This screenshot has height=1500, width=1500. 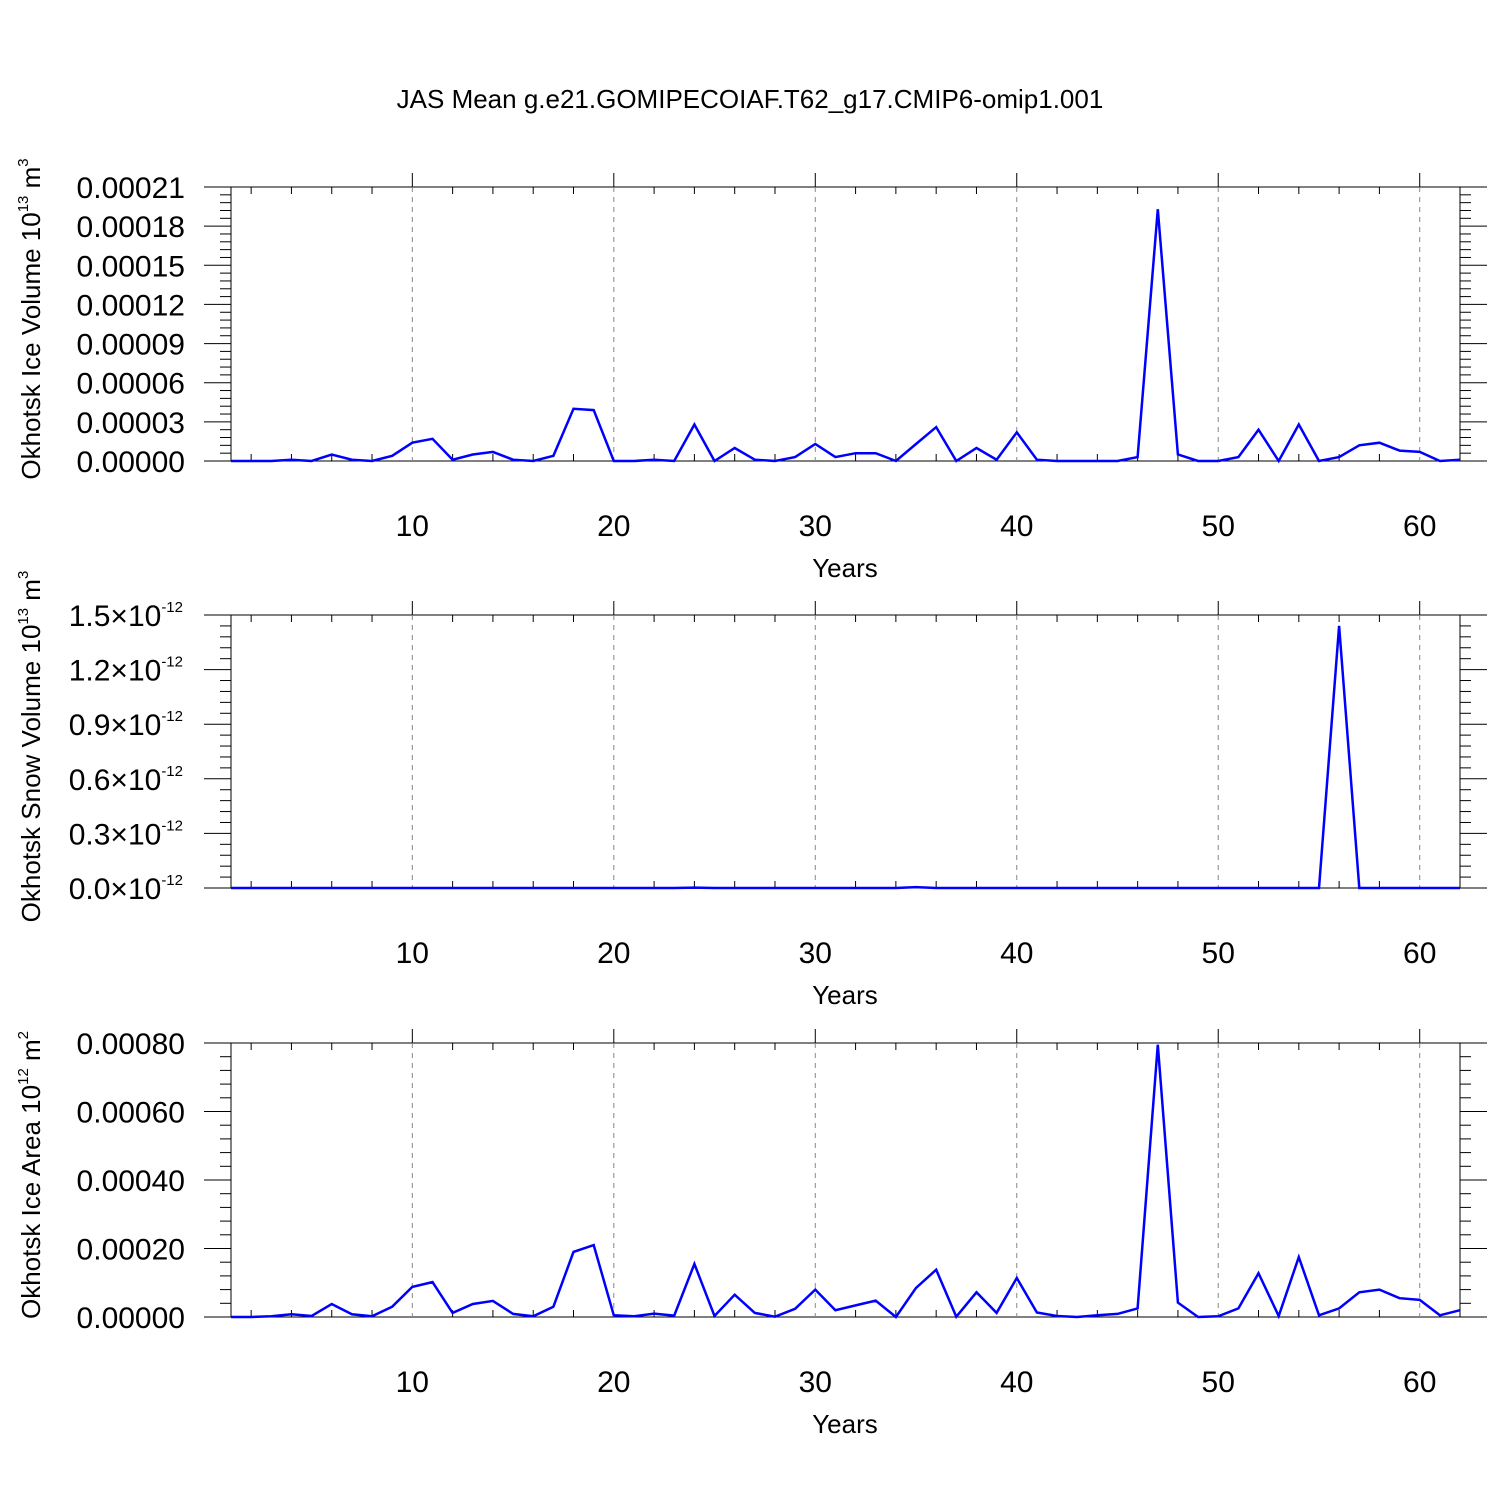 I want to click on y-tick-label: 0.00018, so click(x=131, y=227).